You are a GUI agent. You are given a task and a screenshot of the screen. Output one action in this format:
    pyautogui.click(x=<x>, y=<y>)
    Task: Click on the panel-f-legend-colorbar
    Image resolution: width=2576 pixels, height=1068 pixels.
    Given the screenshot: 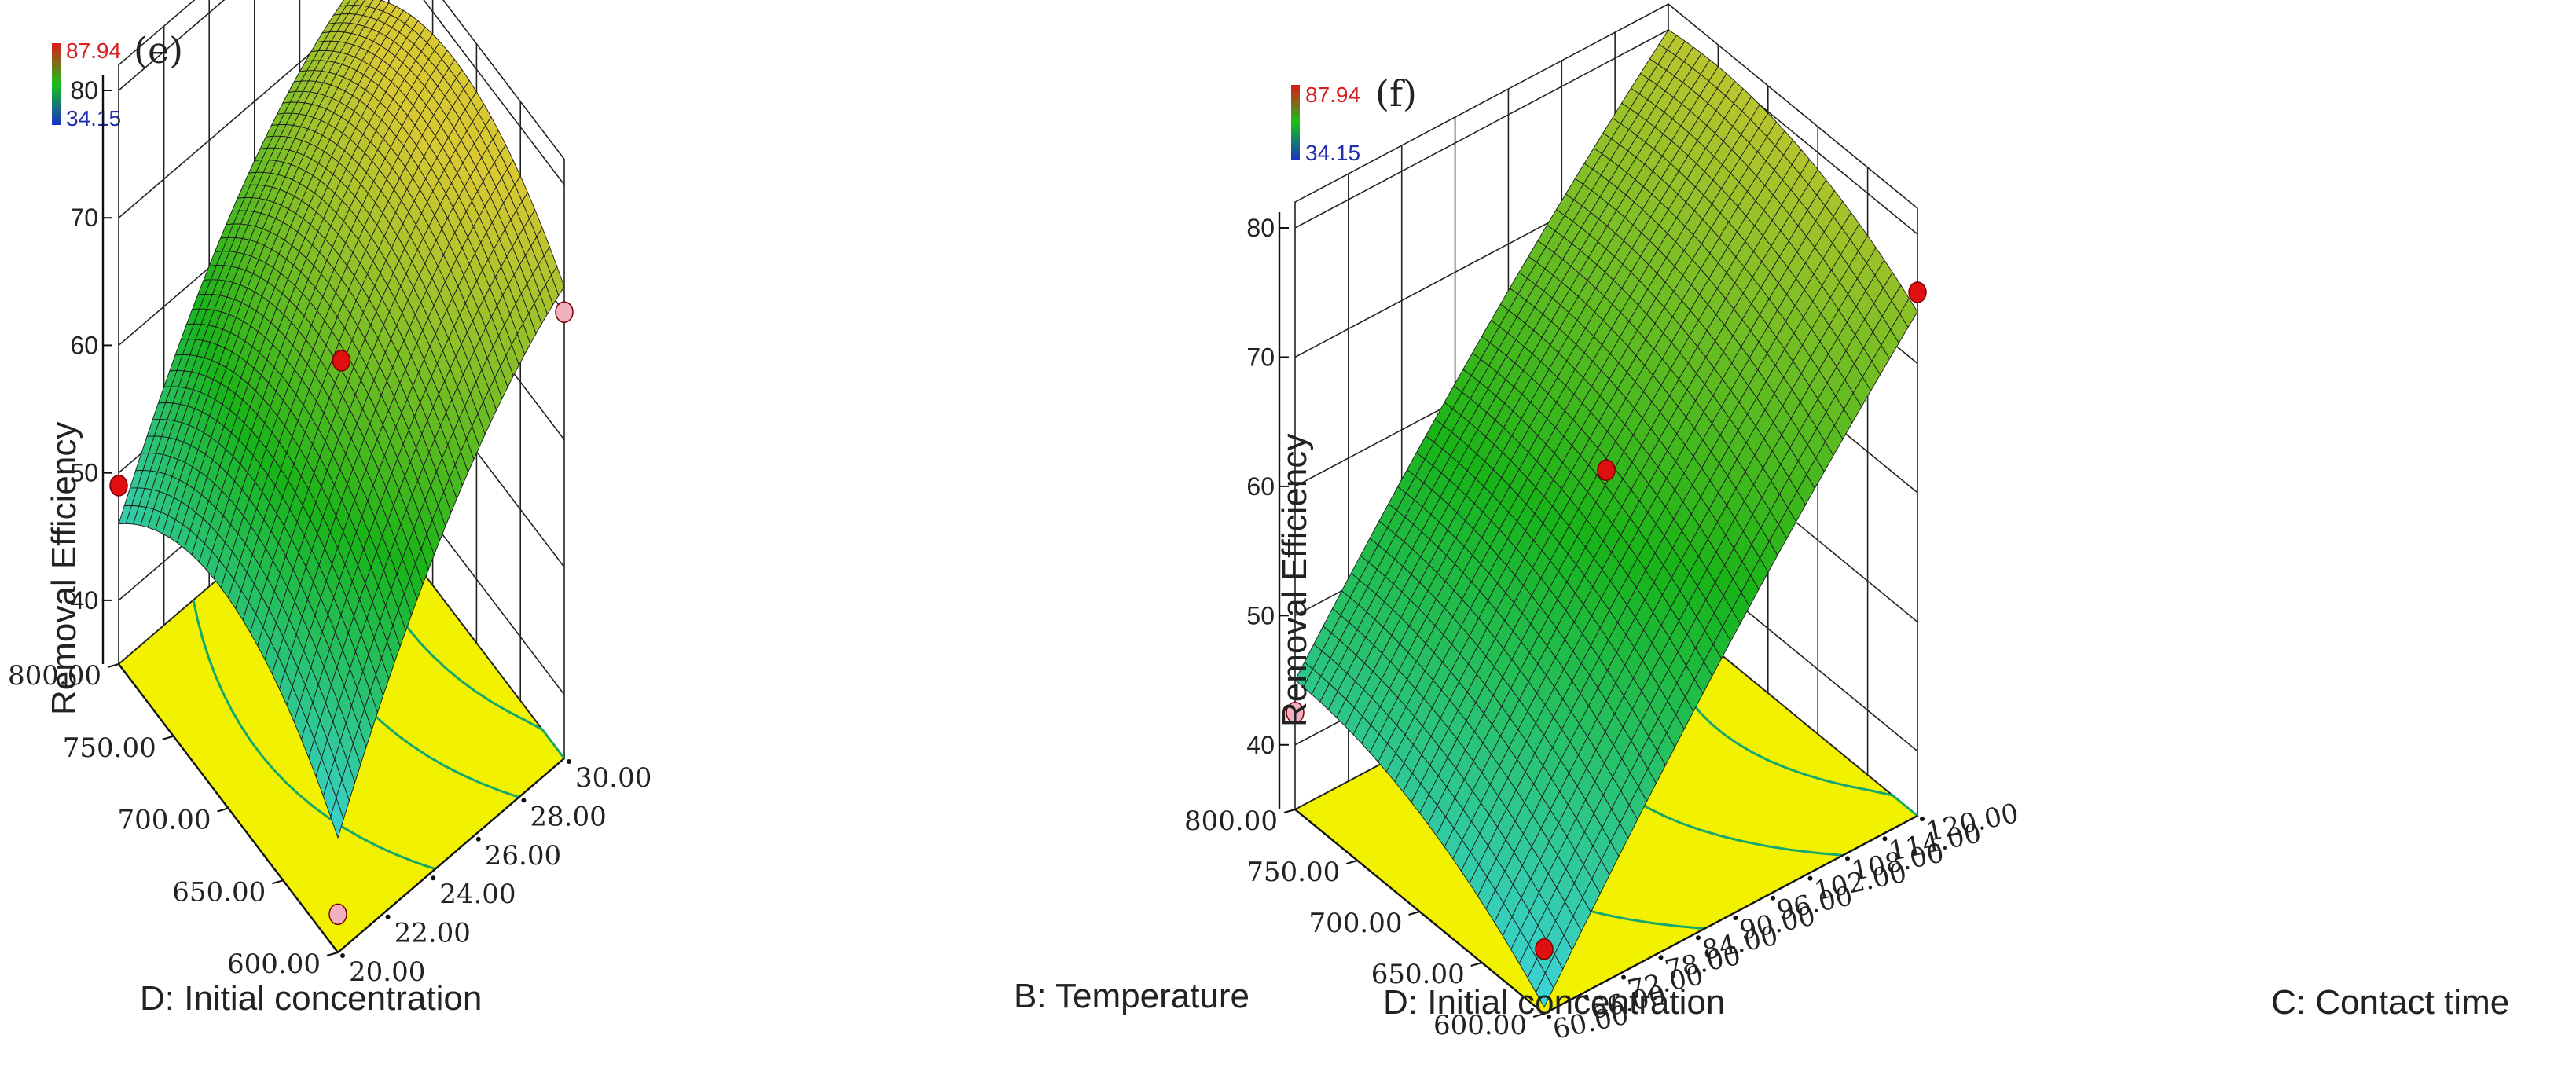 What is the action you would take?
    pyautogui.click(x=1295, y=123)
    